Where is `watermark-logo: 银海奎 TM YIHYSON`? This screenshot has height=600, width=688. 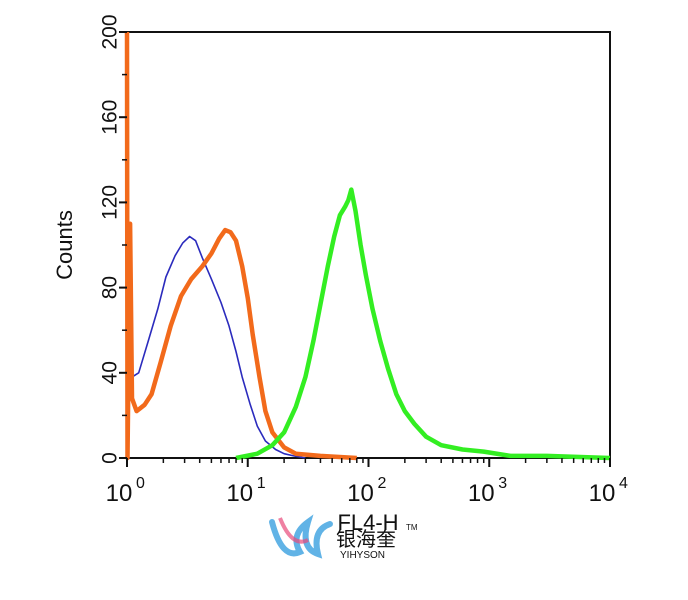
watermark-logo: 银海奎 TM YIHYSON is located at coordinates (343, 537).